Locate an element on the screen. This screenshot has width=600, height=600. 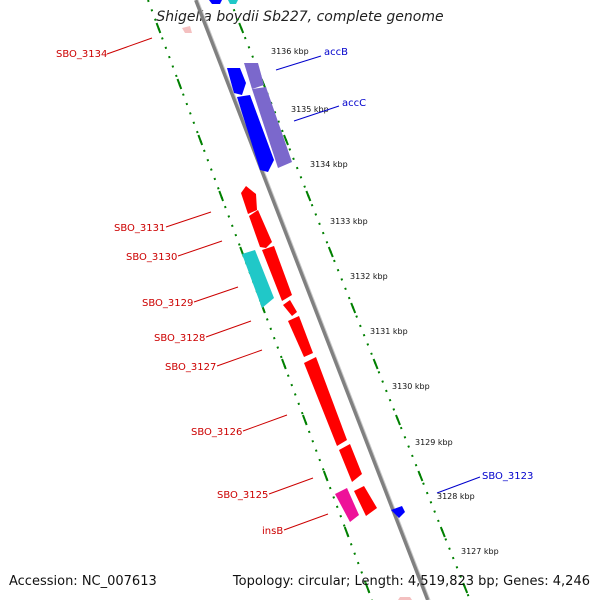
kbp-label: 3133 kbp is located at coordinates (349, 221).